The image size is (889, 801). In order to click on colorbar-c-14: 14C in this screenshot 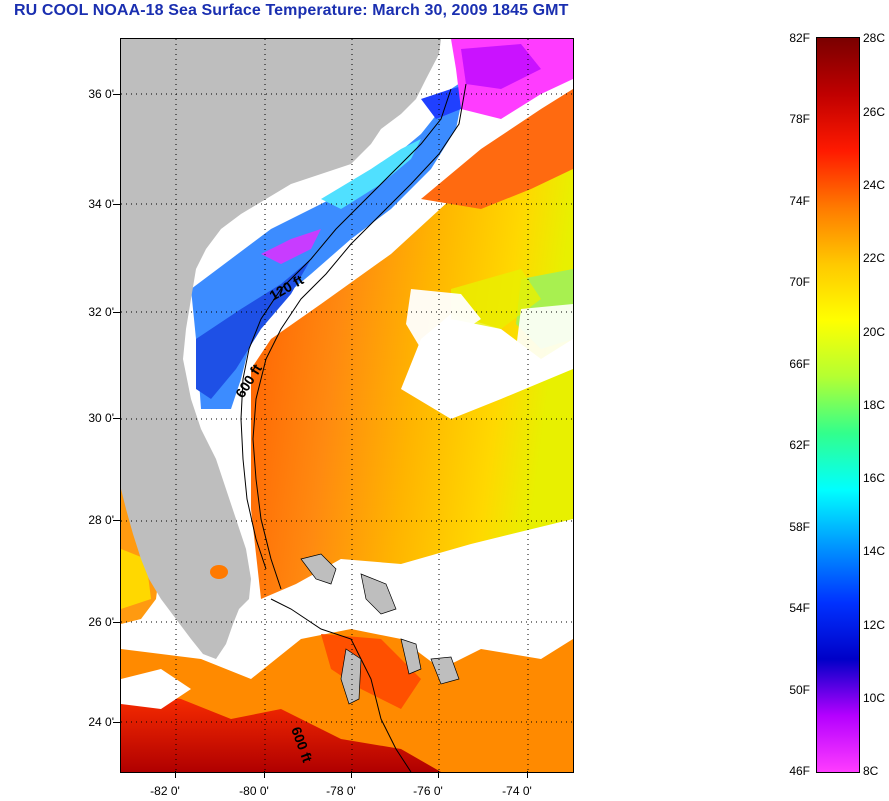, I will do `click(874, 551)`.